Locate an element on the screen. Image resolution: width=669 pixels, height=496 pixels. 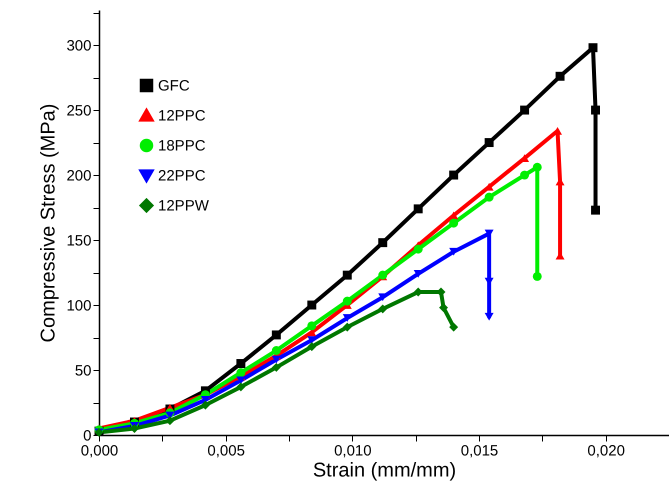
legend-label: 12PPW is located at coordinates (184, 206).